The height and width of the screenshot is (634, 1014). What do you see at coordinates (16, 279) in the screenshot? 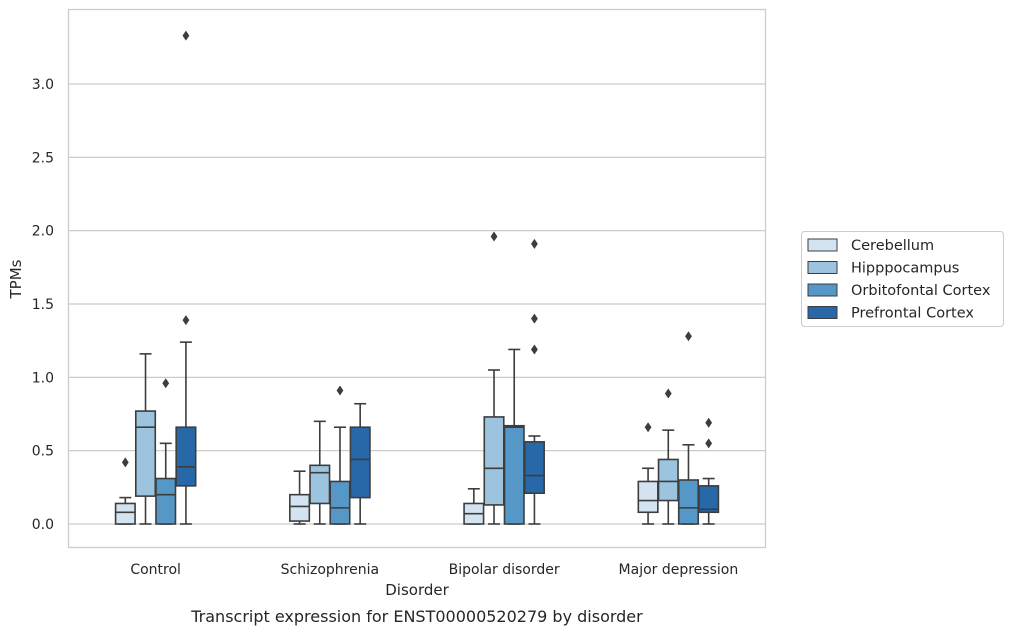
I see `y-axis-title: TPMs` at bounding box center [16, 279].